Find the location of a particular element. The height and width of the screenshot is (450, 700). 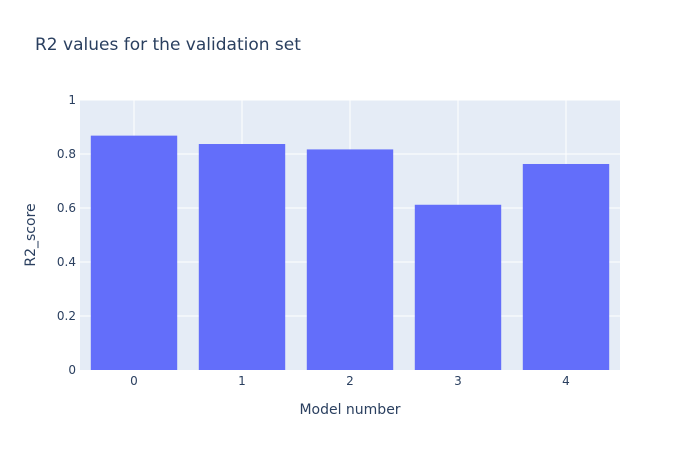

x-axis-title: Model number is located at coordinates (349, 410).